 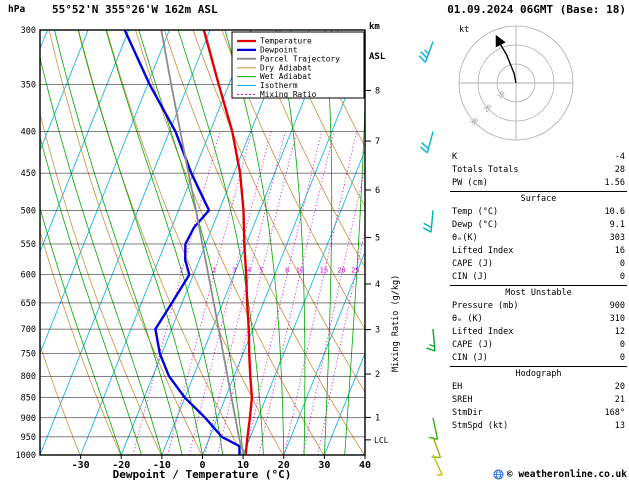 What do you see at coordinates (181, 271) in the screenshot?
I see `svg-text: 1` at bounding box center [181, 271].